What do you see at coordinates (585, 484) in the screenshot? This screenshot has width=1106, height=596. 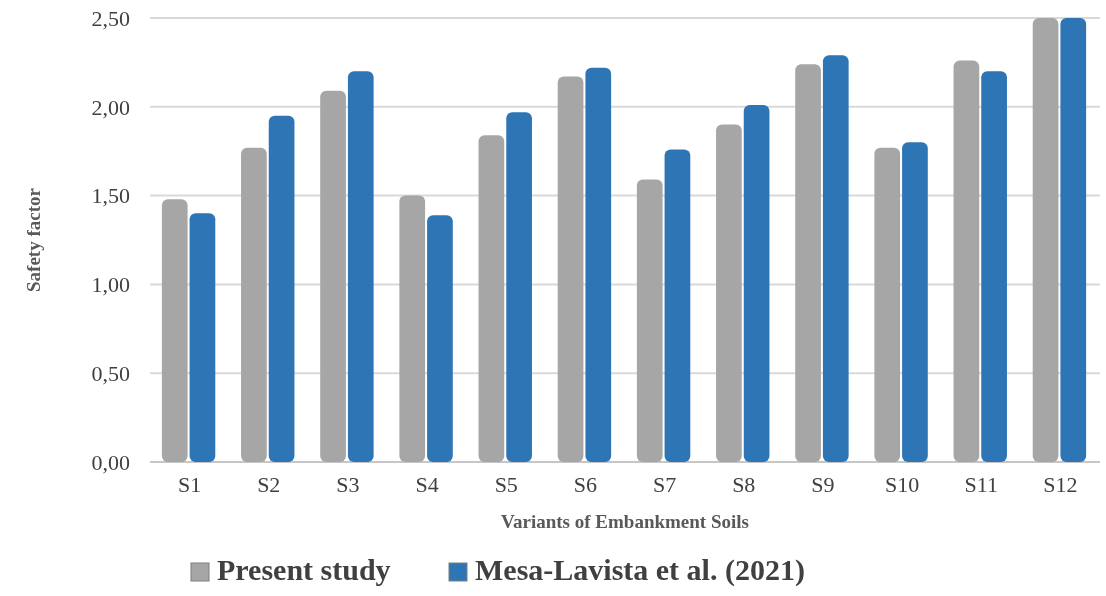 I see `x-tick-label: S6` at bounding box center [585, 484].